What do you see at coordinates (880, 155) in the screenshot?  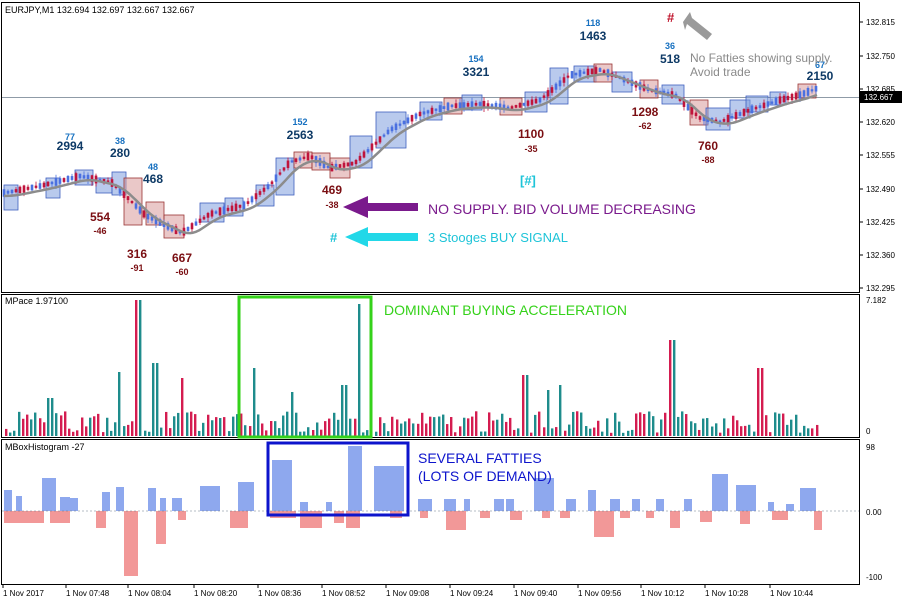 I see `price-tick-label: 132.555` at bounding box center [880, 155].